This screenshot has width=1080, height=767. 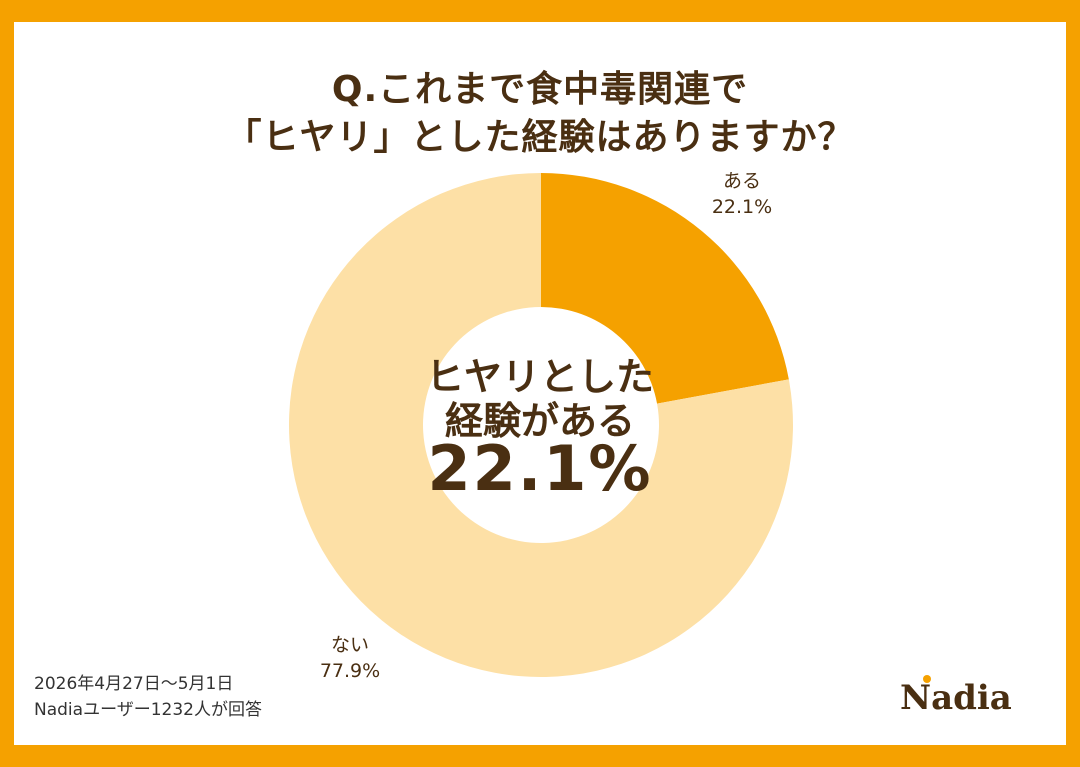 I want to click on slice-no-label: ない, so click(x=349, y=645).